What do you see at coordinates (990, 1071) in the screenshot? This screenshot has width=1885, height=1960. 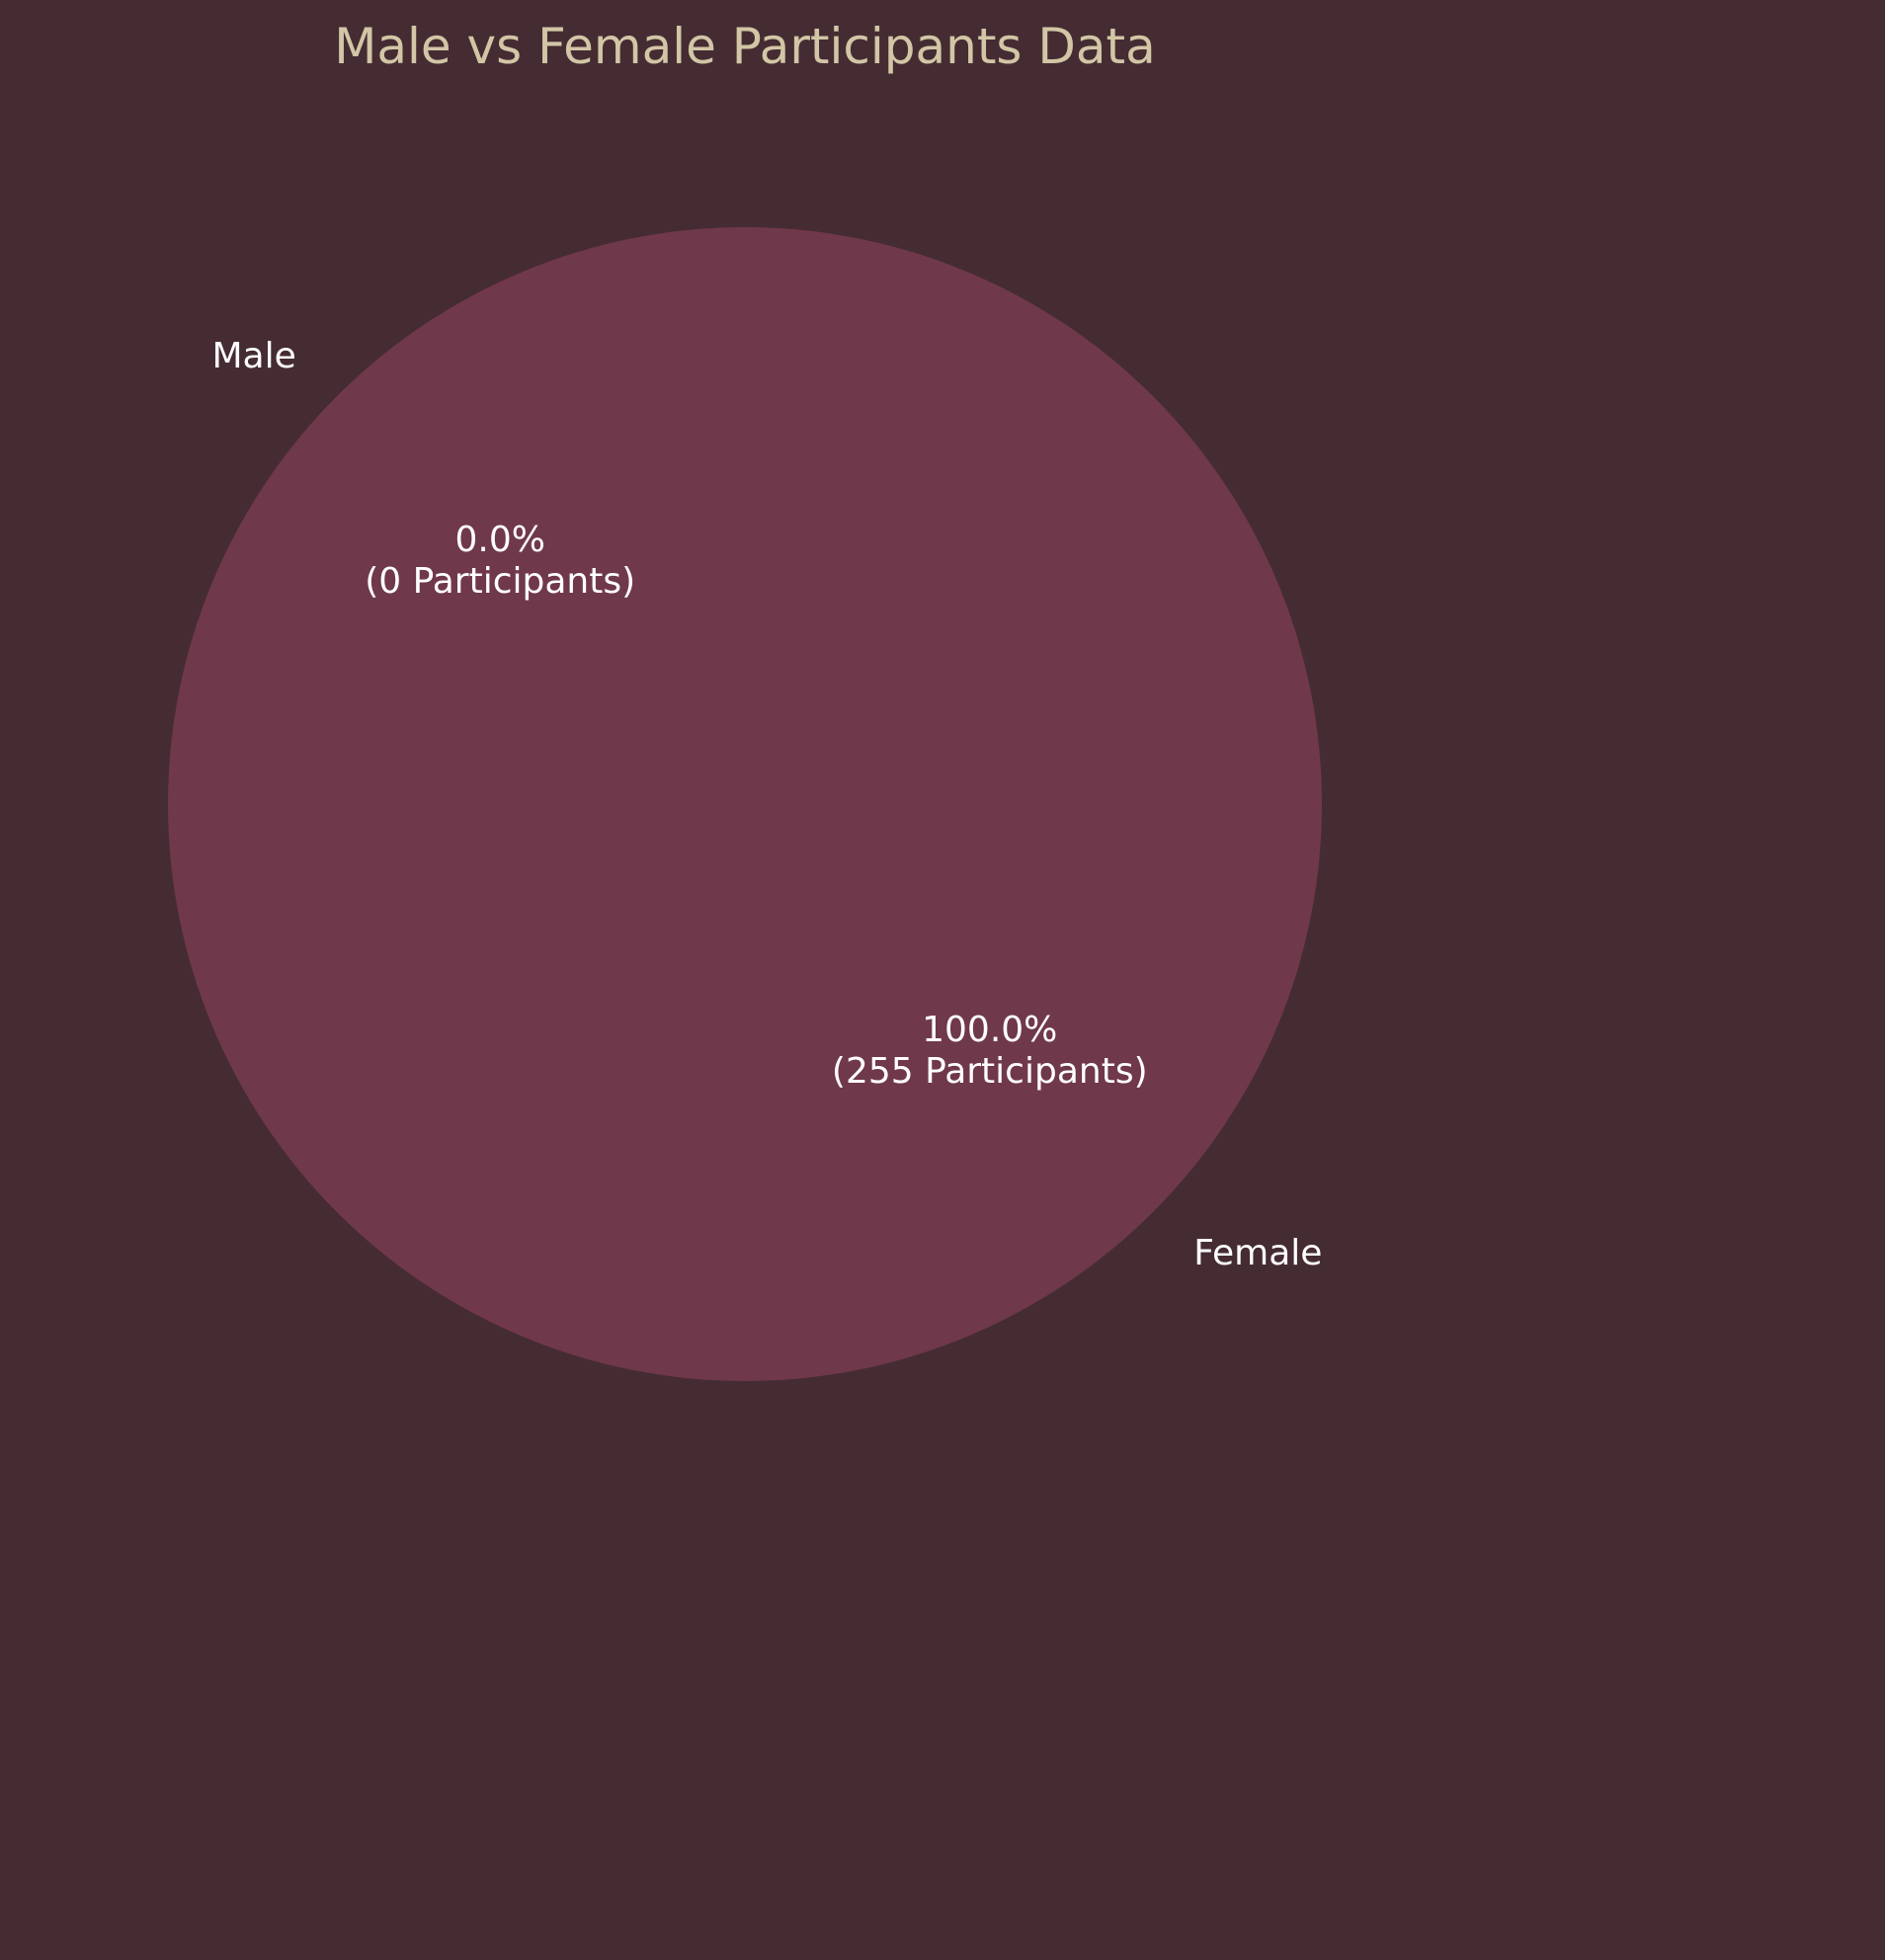 I see `slice-count-female: (255 Participants)` at bounding box center [990, 1071].